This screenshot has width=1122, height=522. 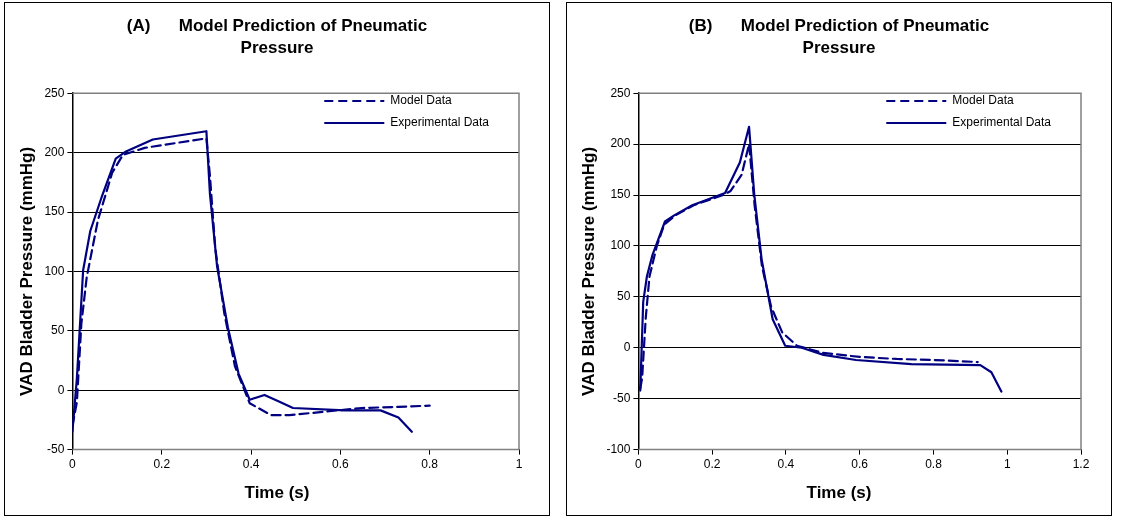 What do you see at coordinates (1081, 464) in the screenshot?
I see `x-tick-label: 1.2` at bounding box center [1081, 464].